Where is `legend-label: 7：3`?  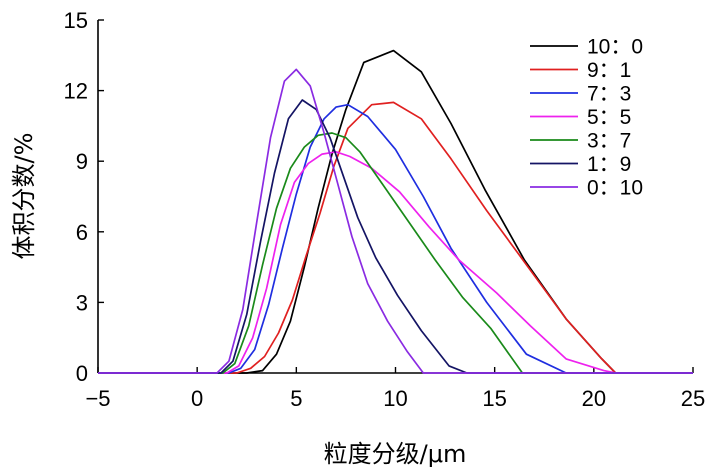
legend-label: 7：3 is located at coordinates (609, 94).